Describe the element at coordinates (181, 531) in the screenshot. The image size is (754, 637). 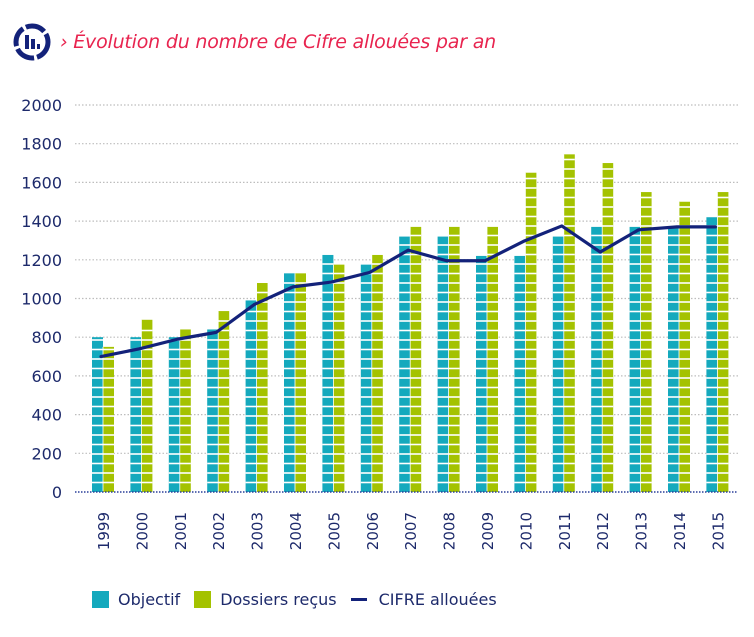
I see `x-tick-label: 2001` at that location.